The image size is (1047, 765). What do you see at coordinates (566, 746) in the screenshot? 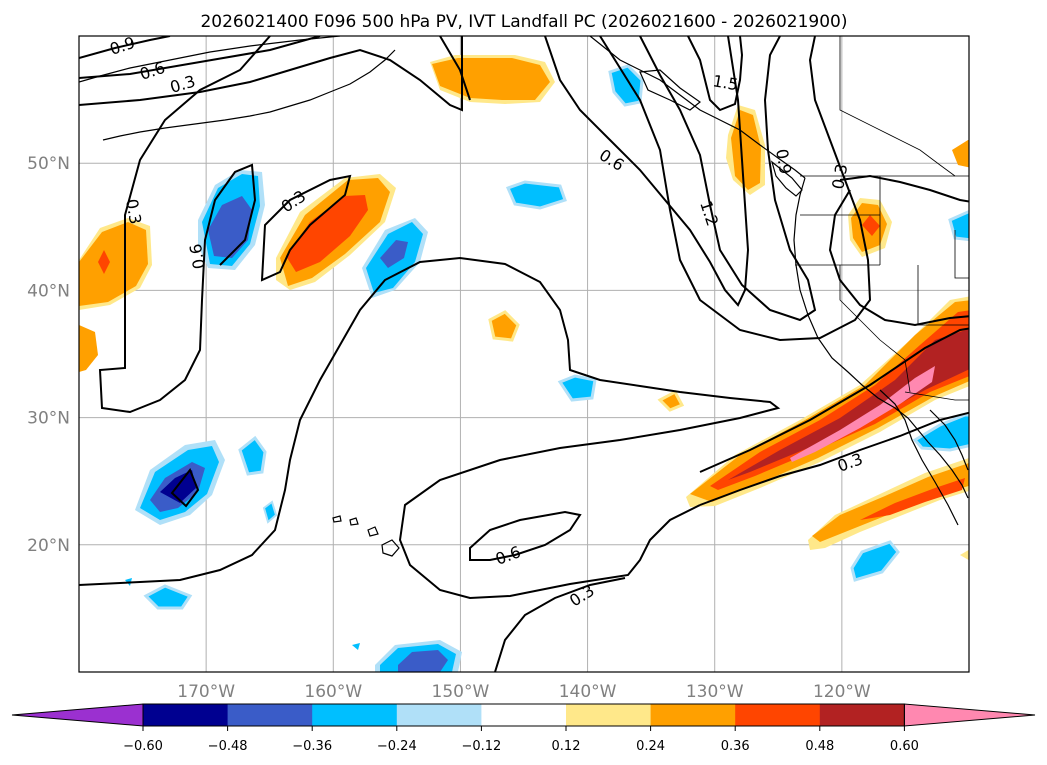
I see `colorbar-tick-label: 0.12` at bounding box center [566, 746].